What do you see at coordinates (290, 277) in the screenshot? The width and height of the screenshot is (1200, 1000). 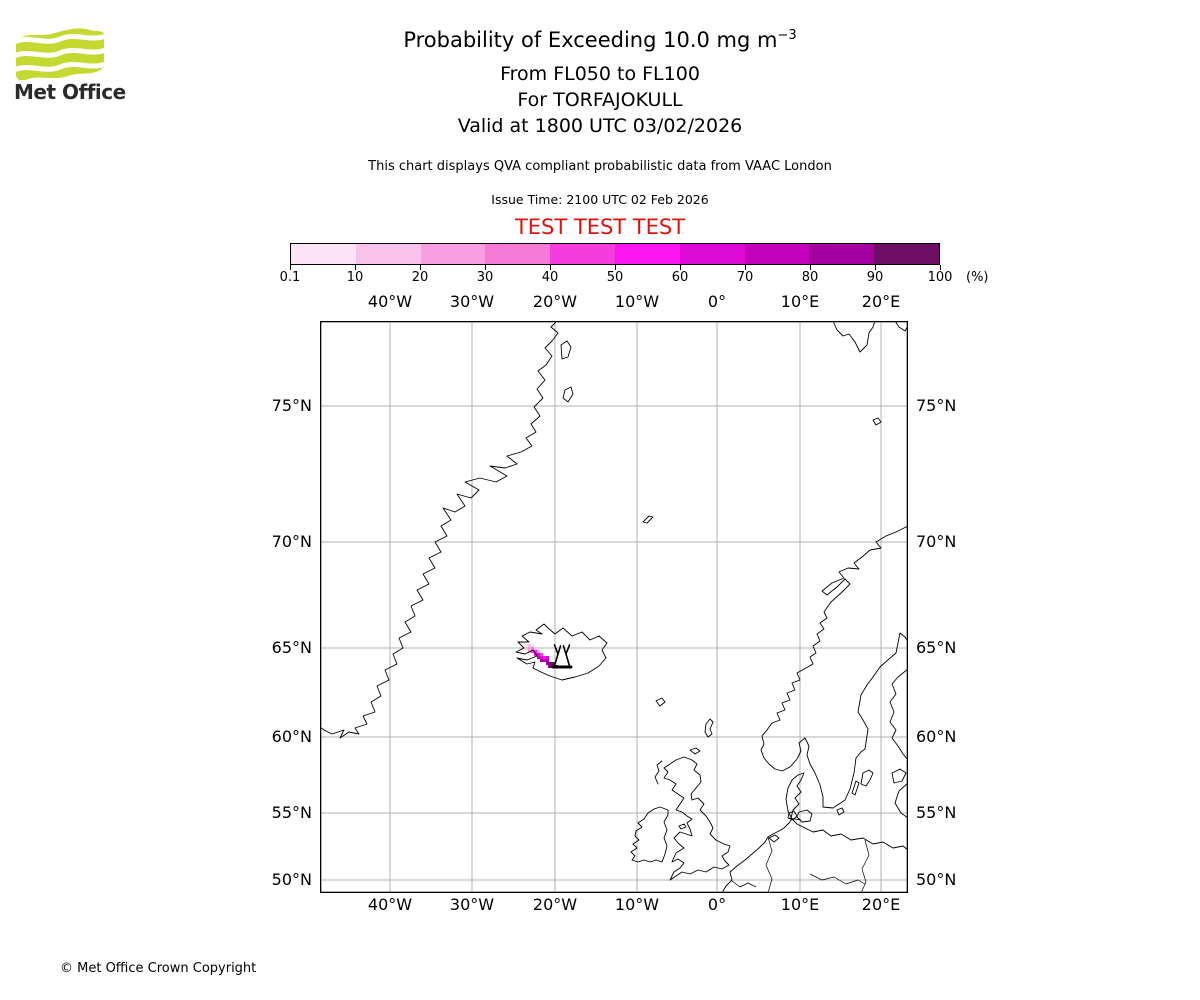 I see `colorbar-tick-label: 0.1` at bounding box center [290, 277].